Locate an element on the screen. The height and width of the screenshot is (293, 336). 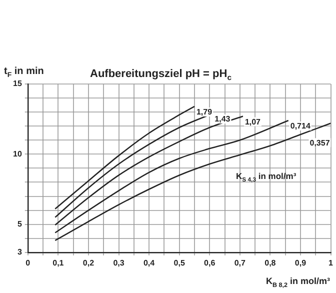
x-tick-label: 0,3 is located at coordinates (119, 263).